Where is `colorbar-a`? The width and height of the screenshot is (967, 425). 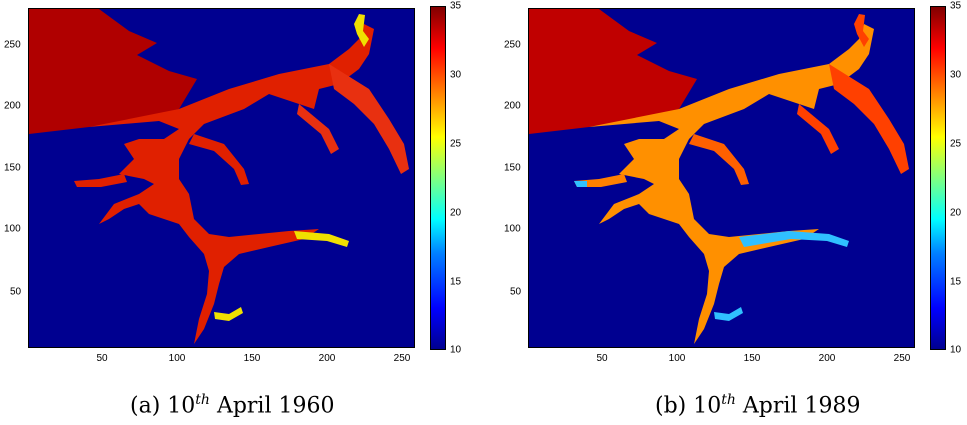 colorbar-a is located at coordinates (438, 178).